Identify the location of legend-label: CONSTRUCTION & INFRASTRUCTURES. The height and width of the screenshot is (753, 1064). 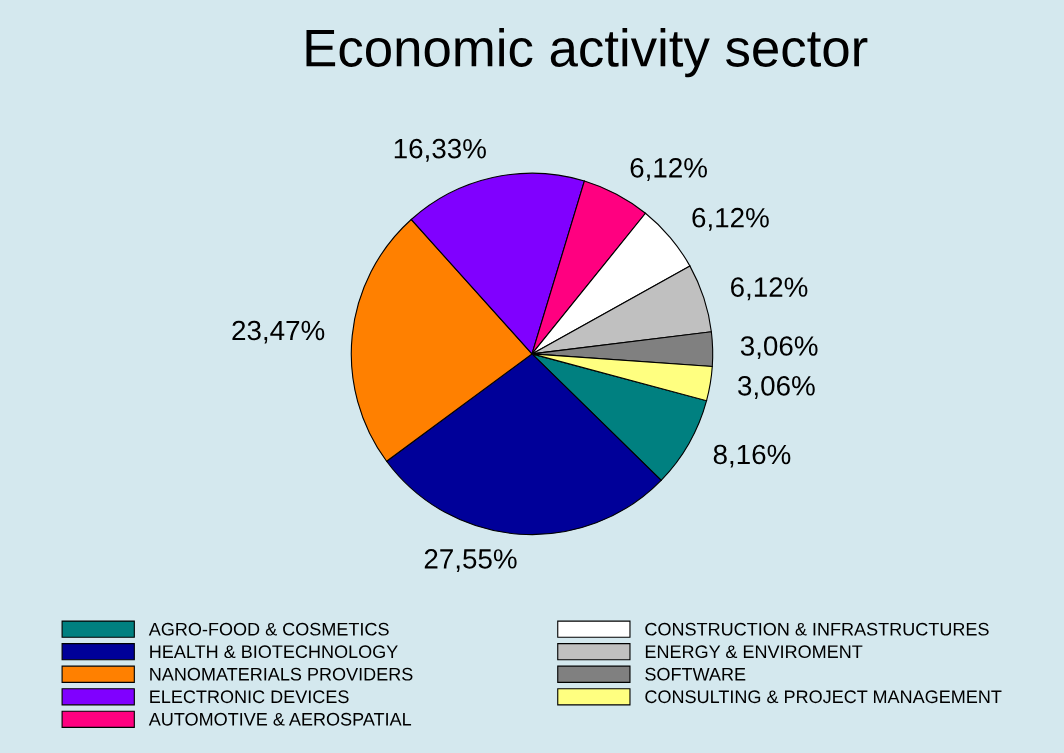
(817, 629).